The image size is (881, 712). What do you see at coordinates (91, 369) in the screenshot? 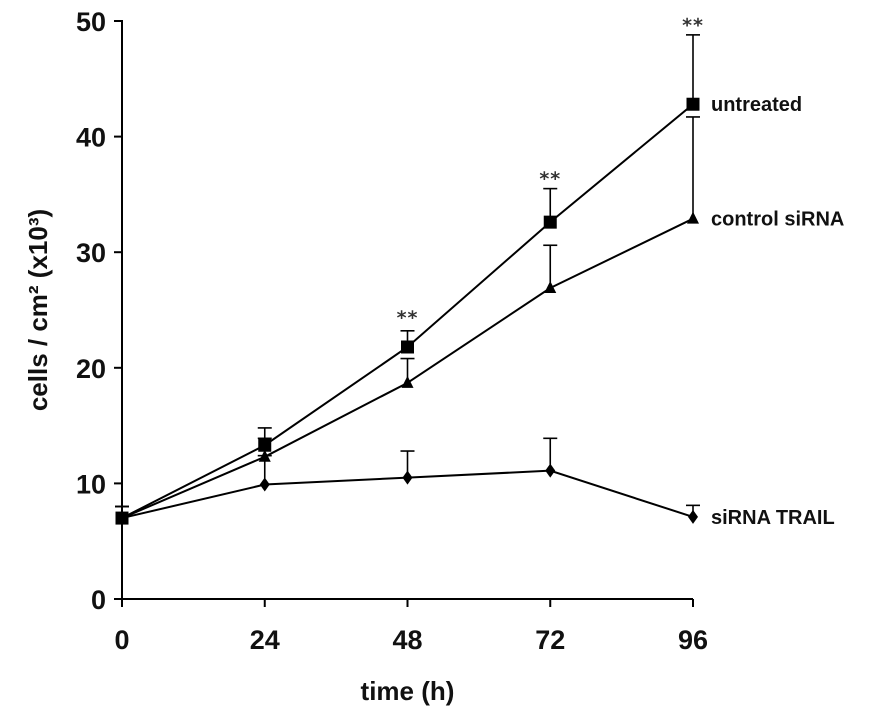
I see `y-tick-label: 20` at bounding box center [91, 369].